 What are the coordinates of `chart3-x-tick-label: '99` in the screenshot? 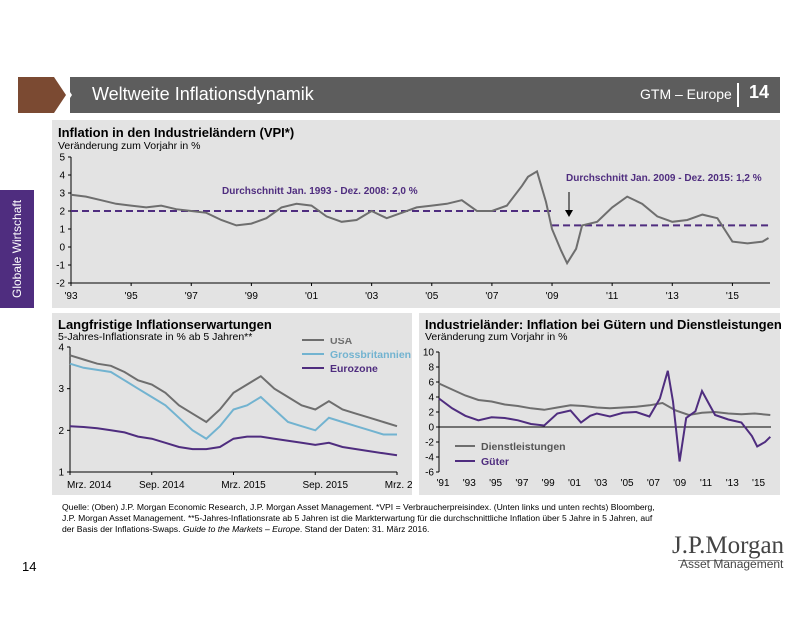 It's located at (548, 483).